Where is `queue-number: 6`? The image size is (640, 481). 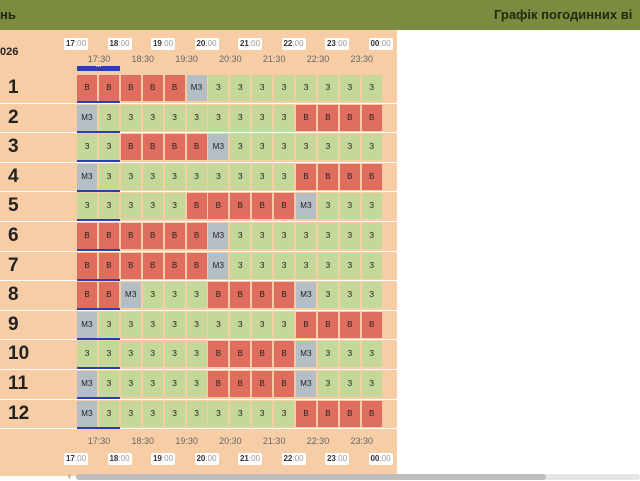
queue-number: 6 is located at coordinates (13, 235).